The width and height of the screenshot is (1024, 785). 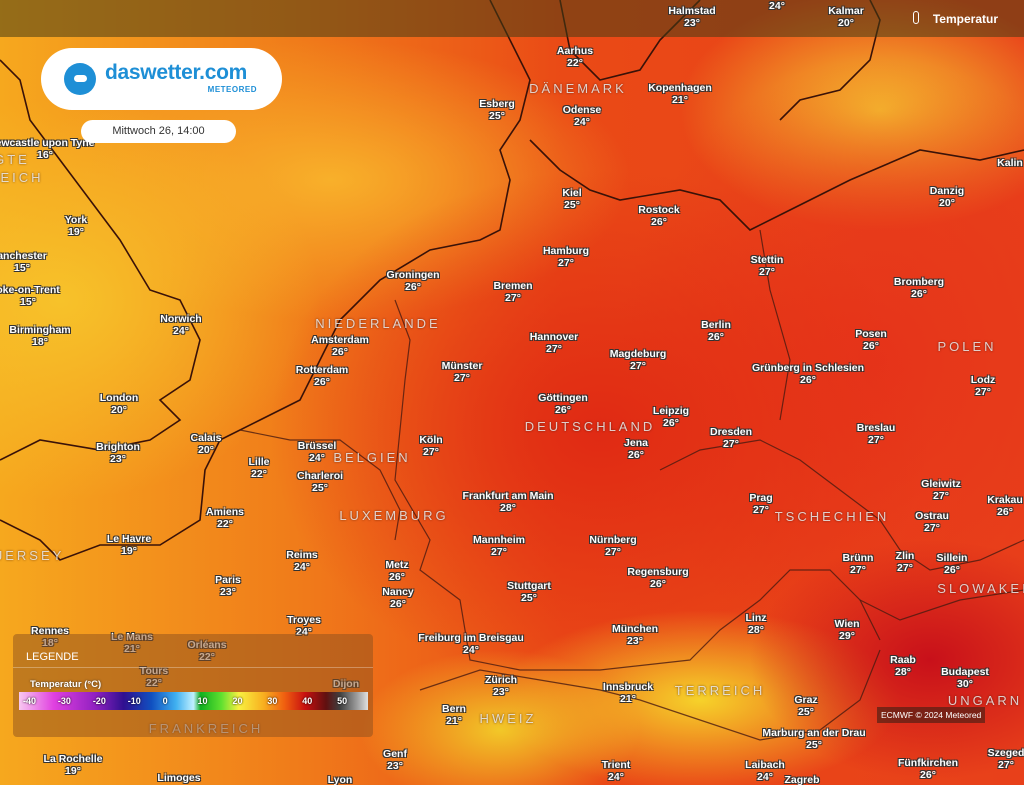 What do you see at coordinates (1006, 759) in the screenshot?
I see `city-marker: Szeged 27°` at bounding box center [1006, 759].